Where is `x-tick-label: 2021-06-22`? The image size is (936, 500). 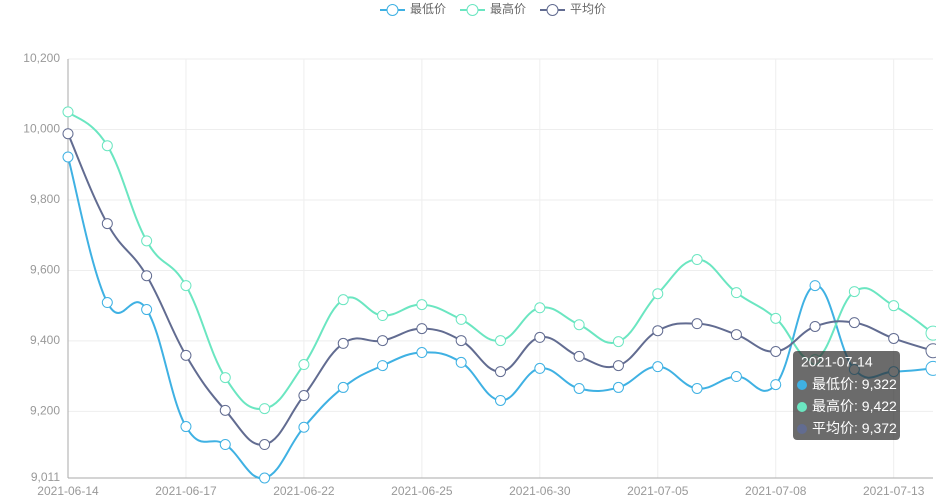 x-tick-label: 2021-06-22 is located at coordinates (304, 491).